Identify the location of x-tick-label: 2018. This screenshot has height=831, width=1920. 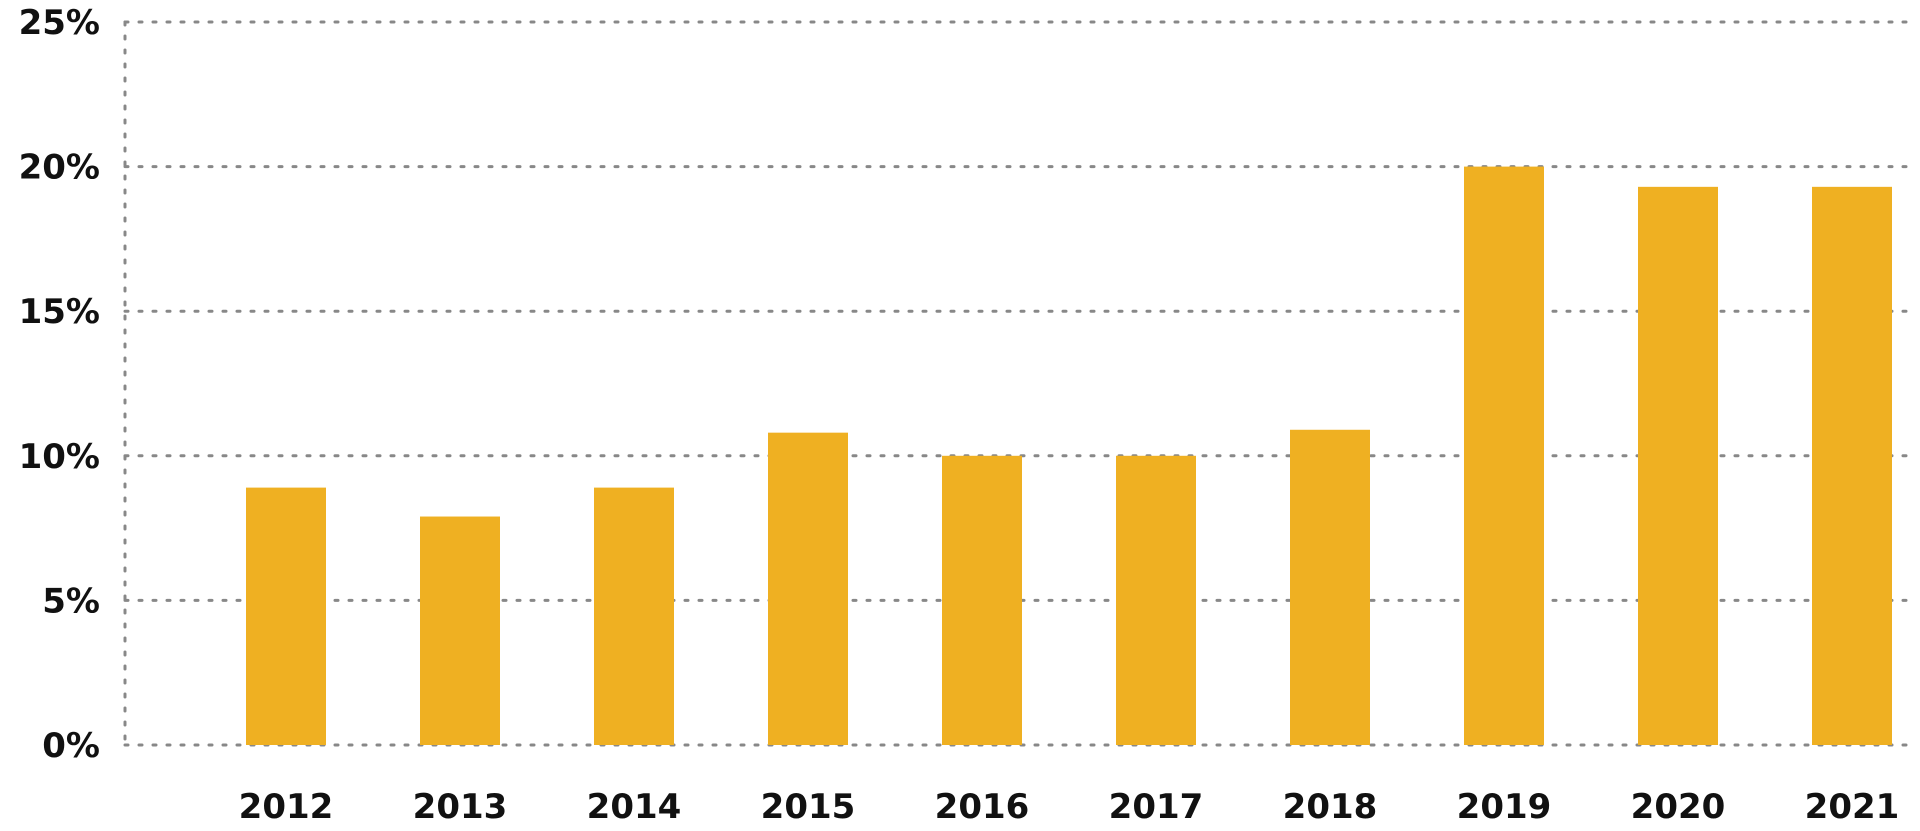
(1330, 807).